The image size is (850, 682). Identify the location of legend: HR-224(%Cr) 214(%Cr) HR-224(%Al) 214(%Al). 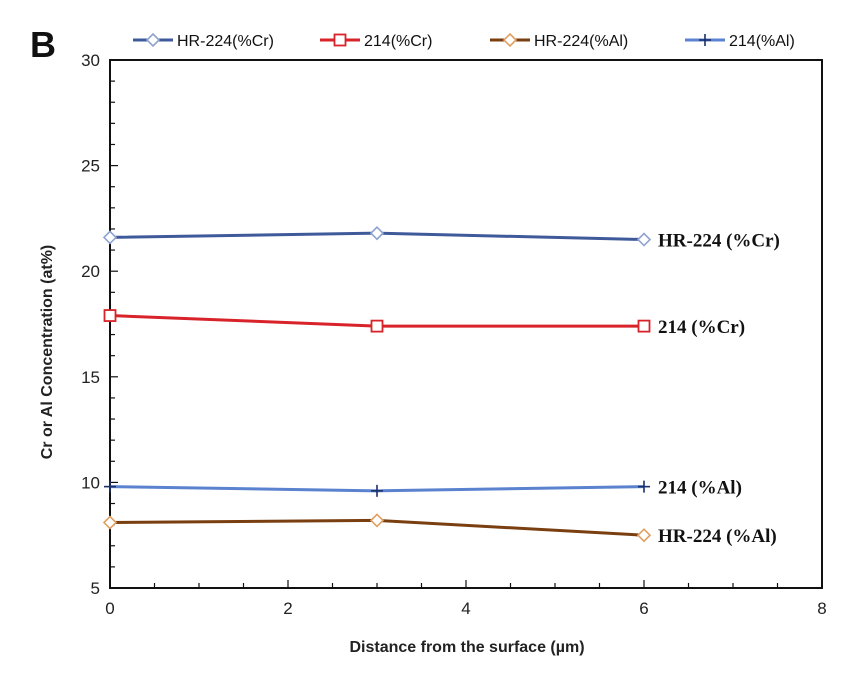
(464, 41).